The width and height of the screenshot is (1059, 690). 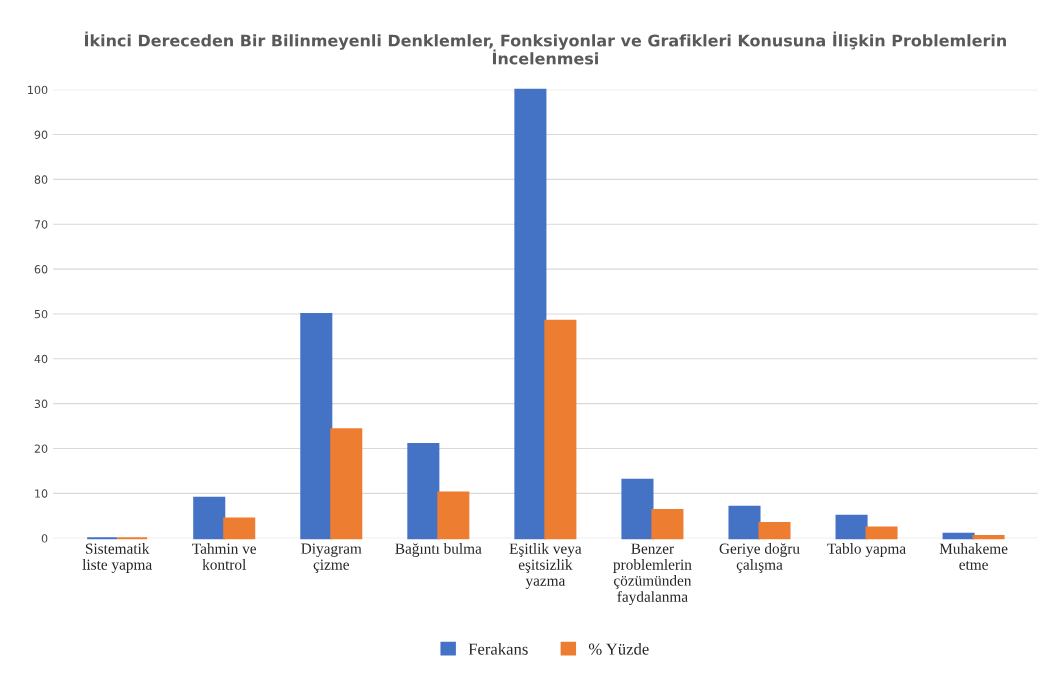 What do you see at coordinates (41, 314) in the screenshot?
I see `y-tick-label: 50` at bounding box center [41, 314].